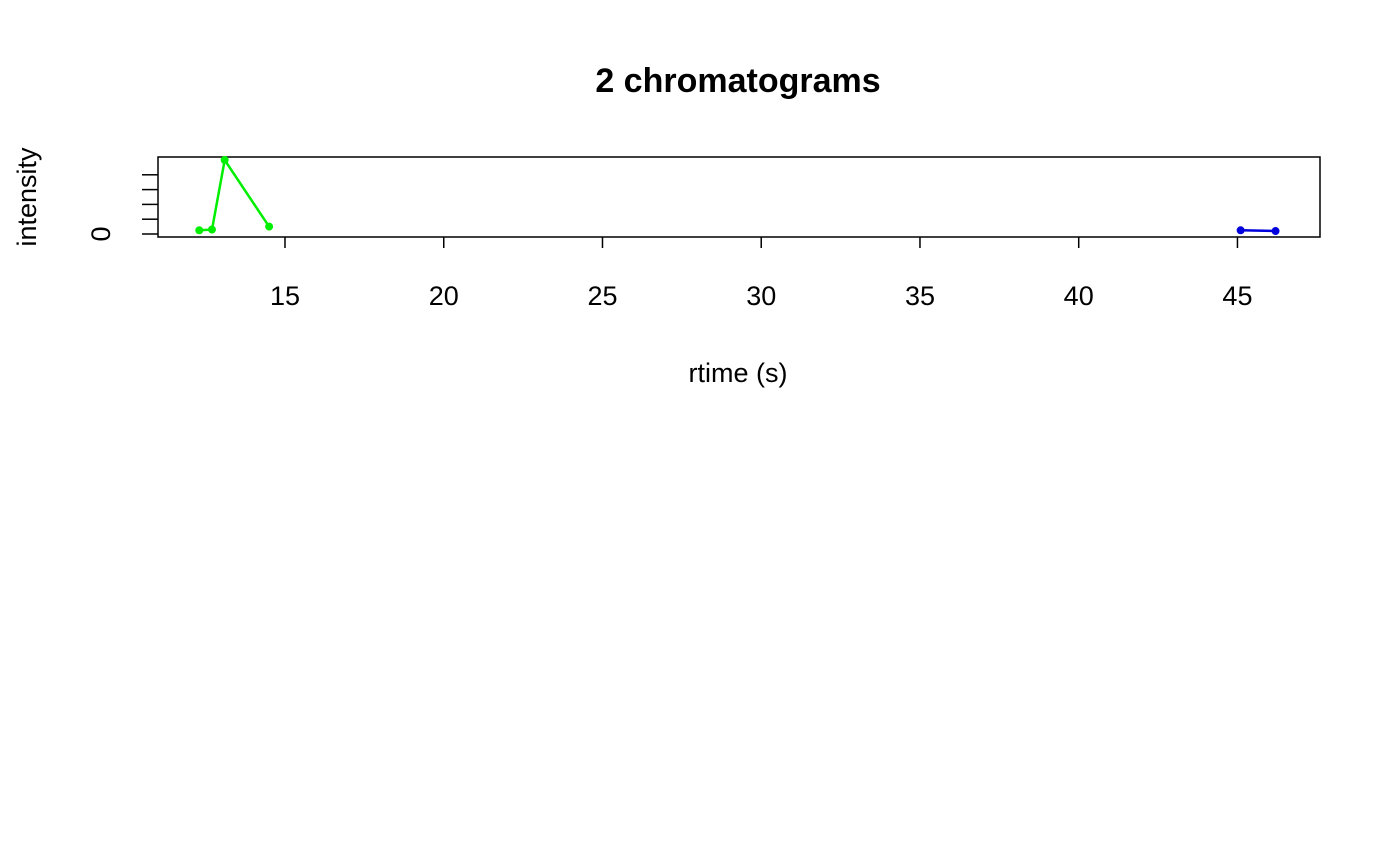 This screenshot has height=866, width=1400. What do you see at coordinates (602, 296) in the screenshot?
I see `x-tick-label: 25` at bounding box center [602, 296].